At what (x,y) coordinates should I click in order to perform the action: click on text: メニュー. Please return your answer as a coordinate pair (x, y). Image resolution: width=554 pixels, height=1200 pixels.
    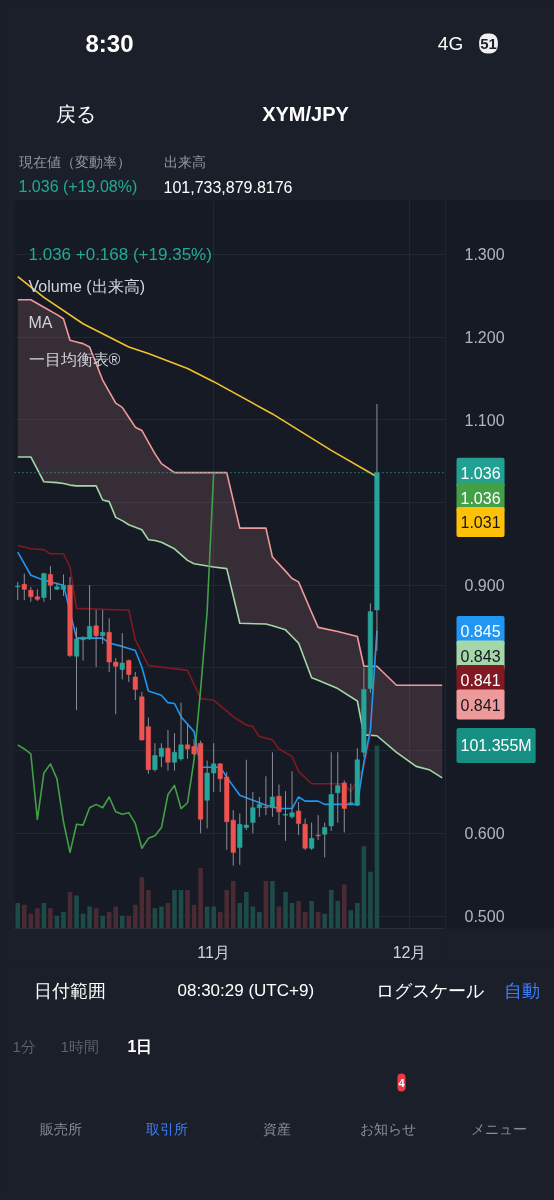
    Looking at the image, I should click on (498, 1128).